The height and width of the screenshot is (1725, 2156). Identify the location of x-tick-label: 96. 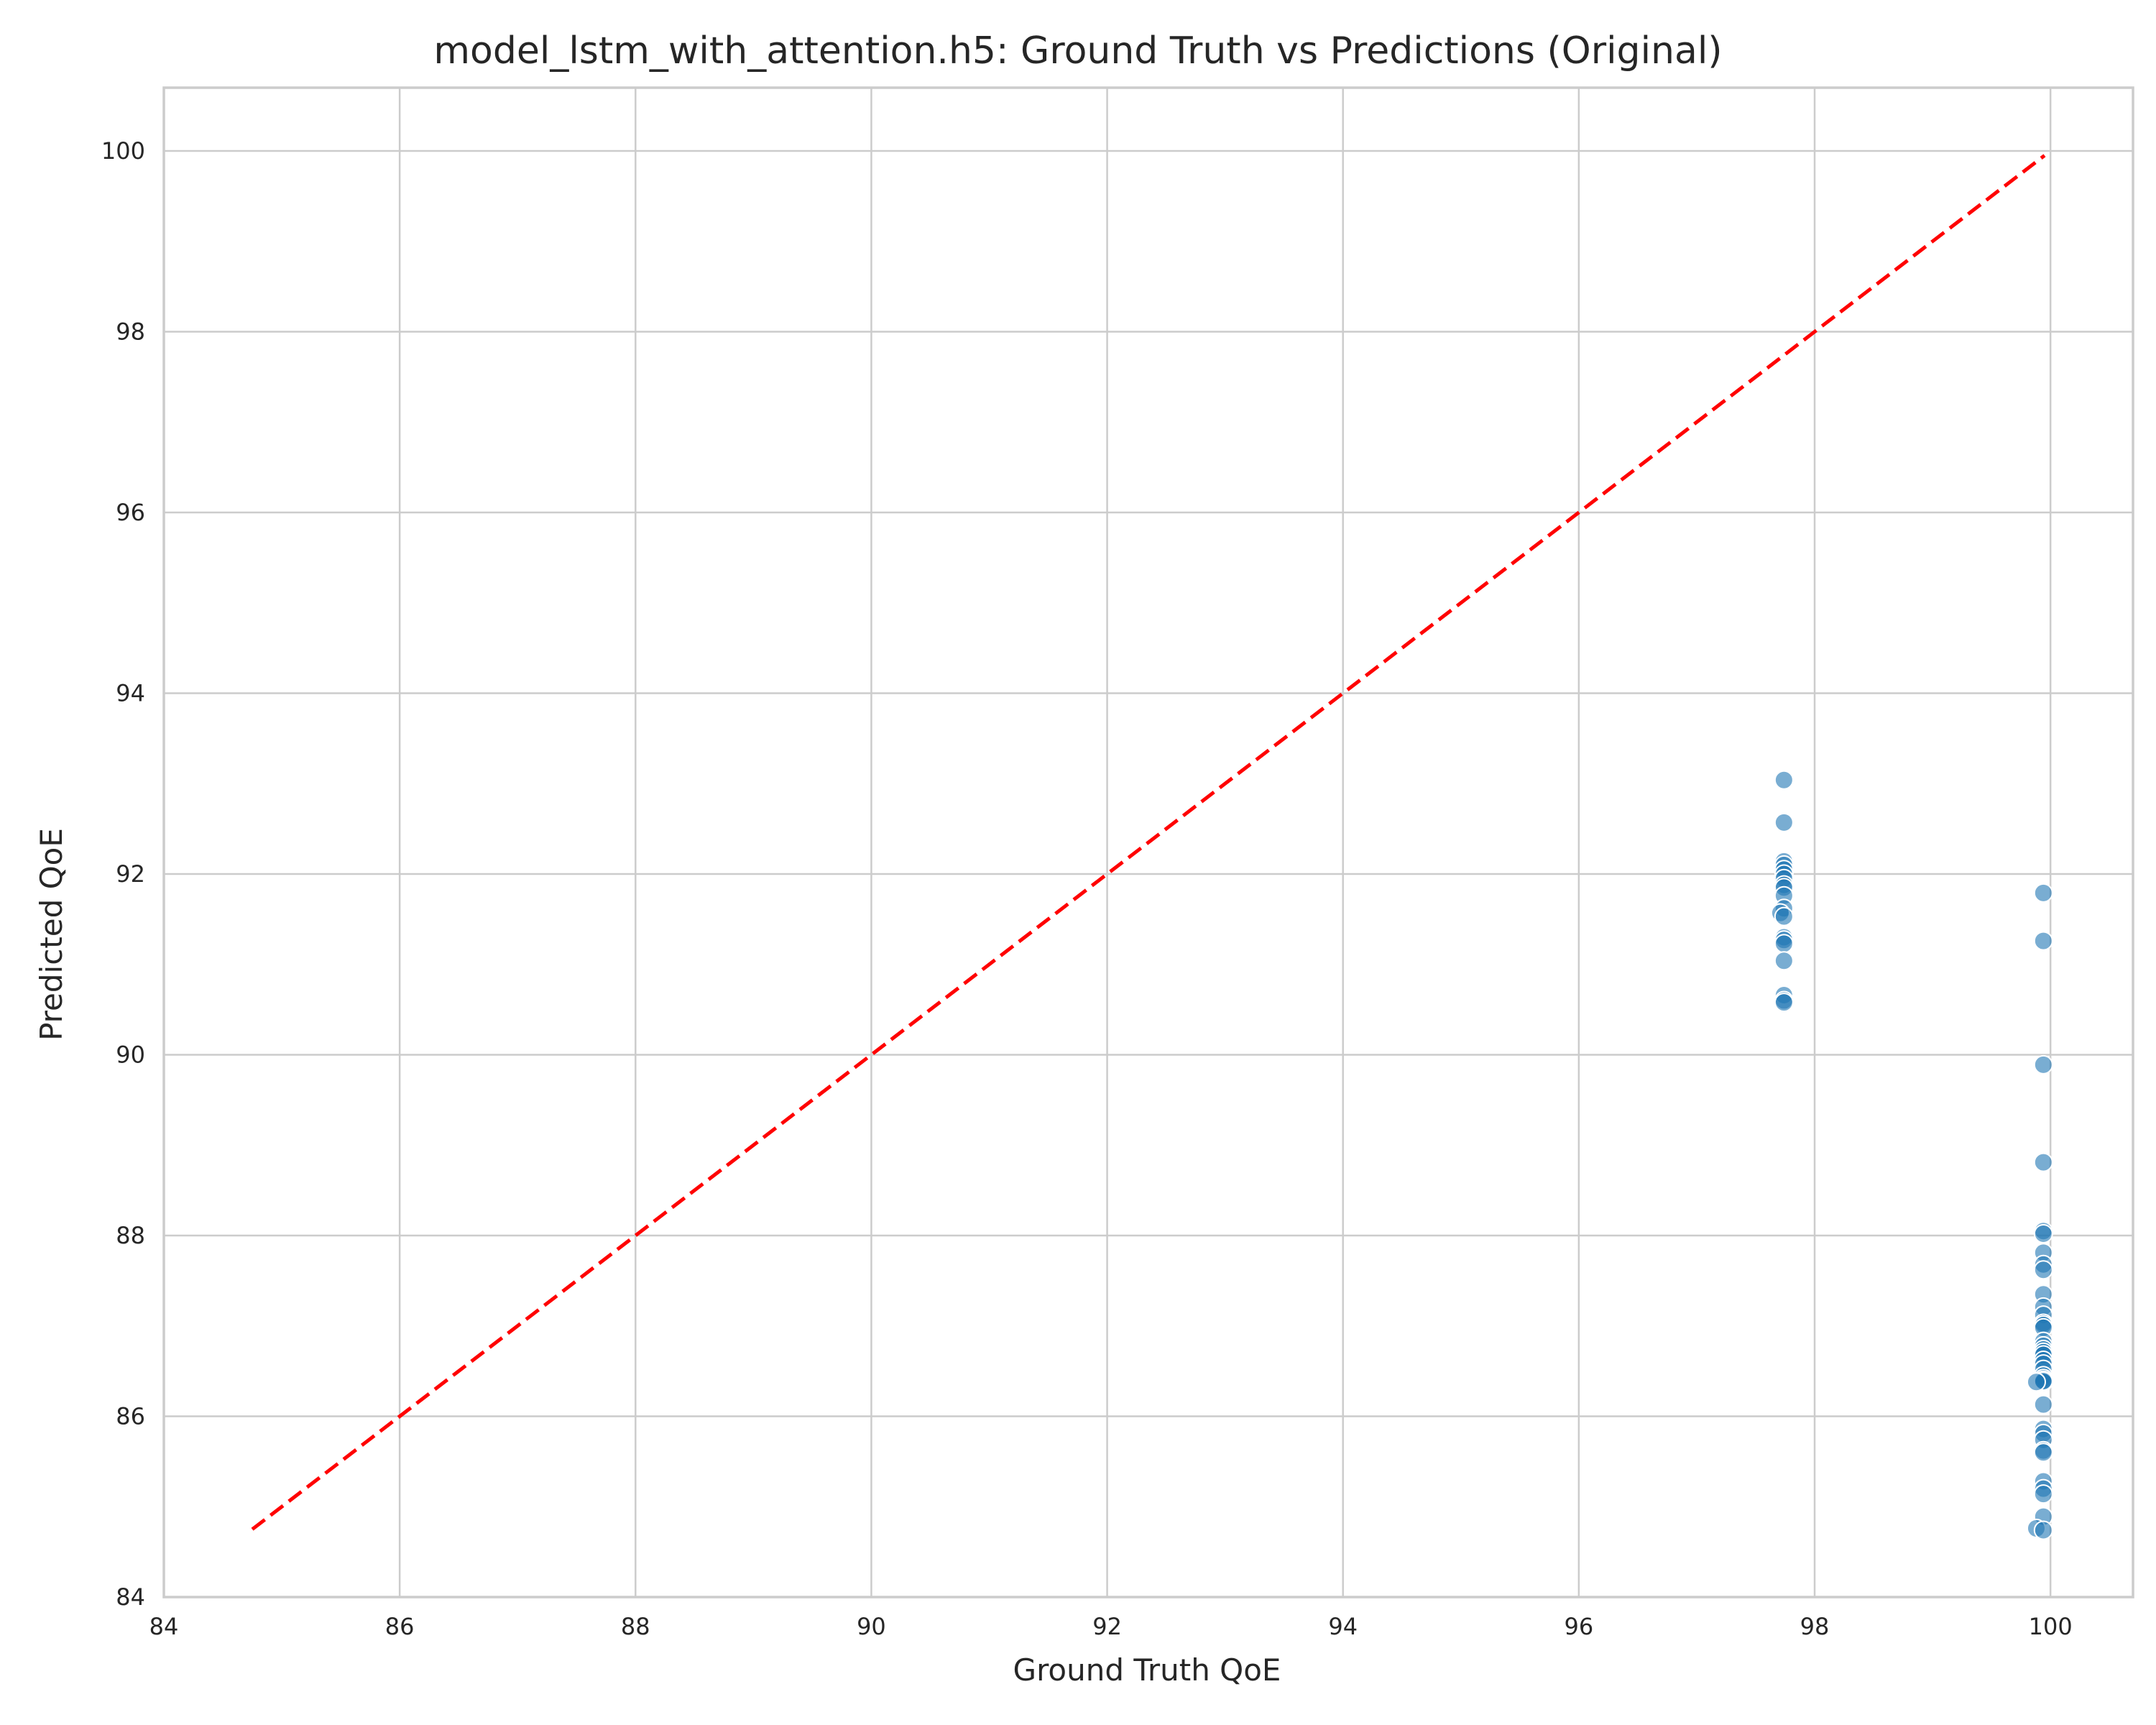
(1579, 1626).